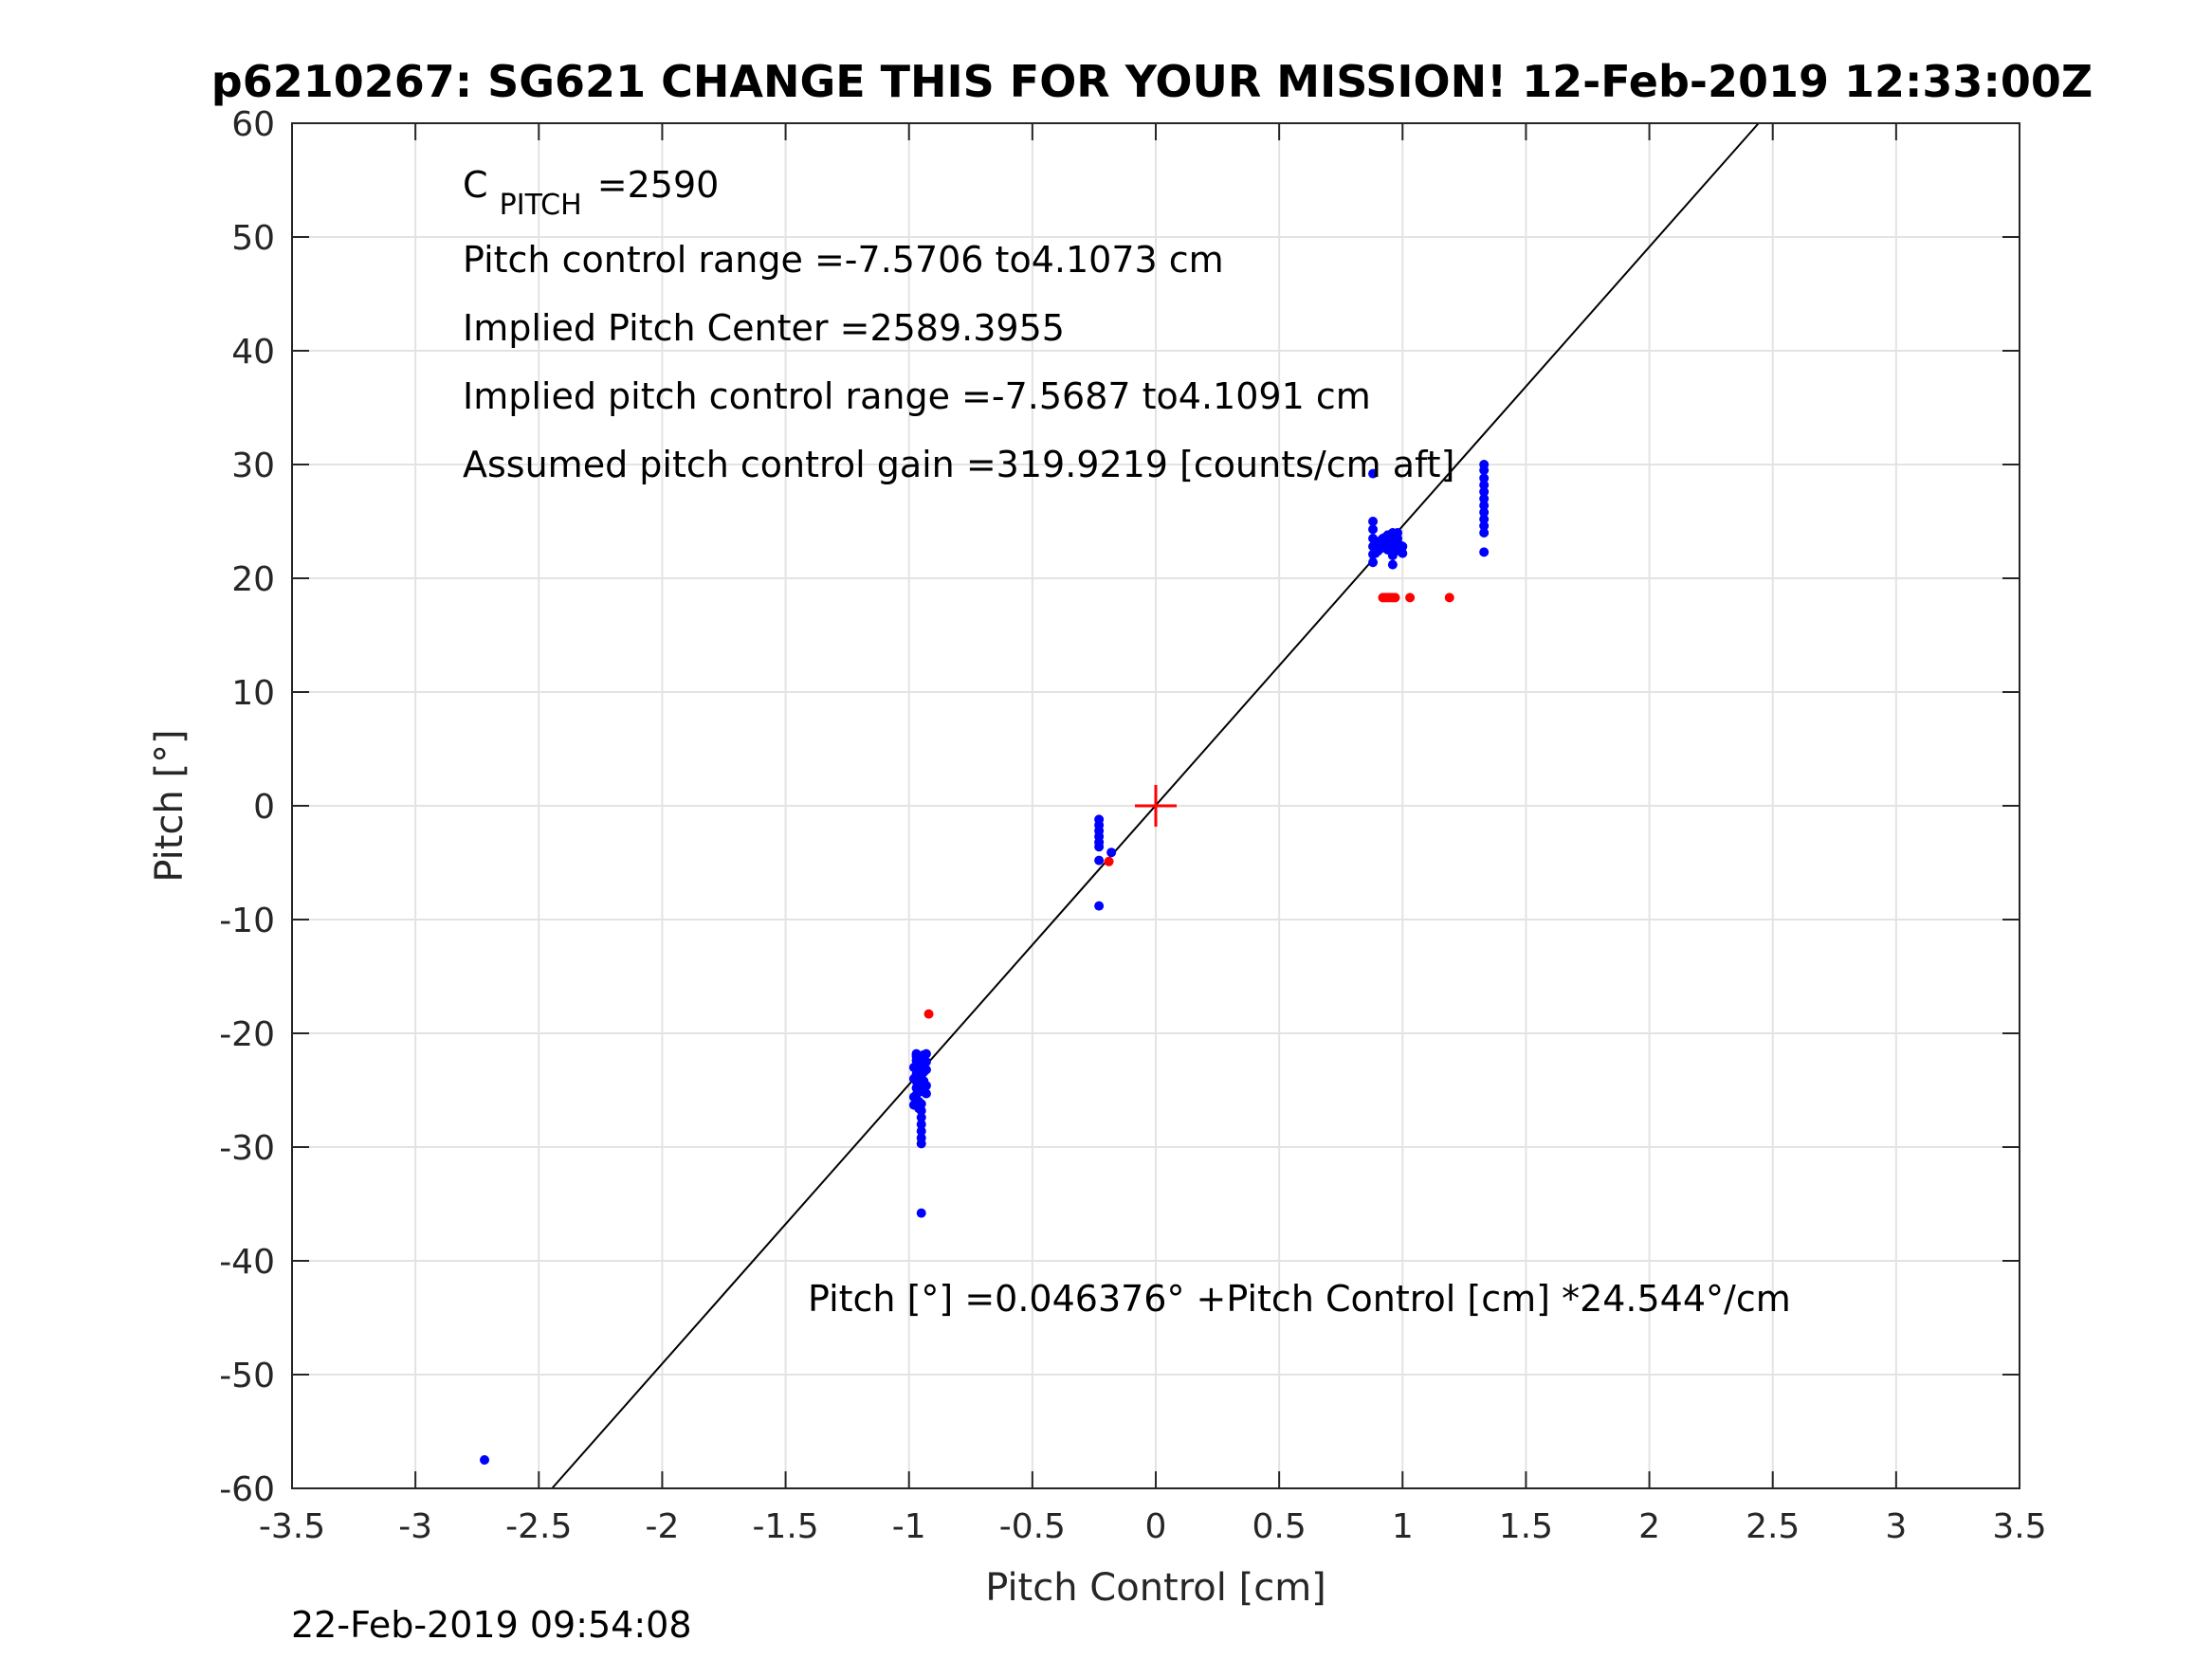 Image resolution: width=2212 pixels, height=1659 pixels. What do you see at coordinates (764, 328) in the screenshot?
I see `implied-pitch-center-annotation: Implied Pitch Center =2589.3955` at bounding box center [764, 328].